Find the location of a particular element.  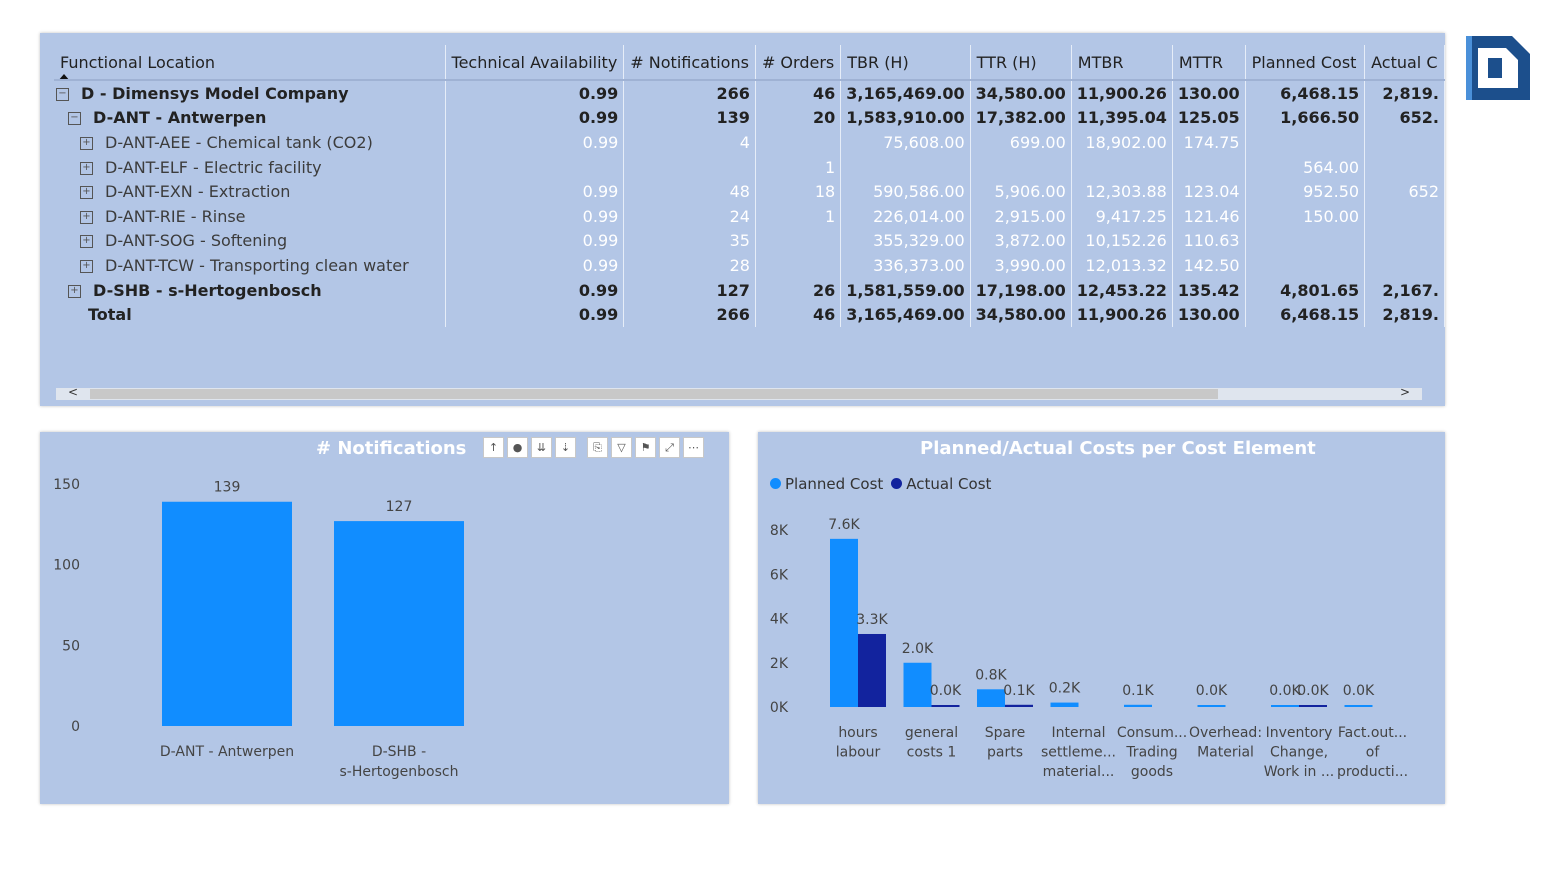

value-cell: 1 is located at coordinates (798, 167).